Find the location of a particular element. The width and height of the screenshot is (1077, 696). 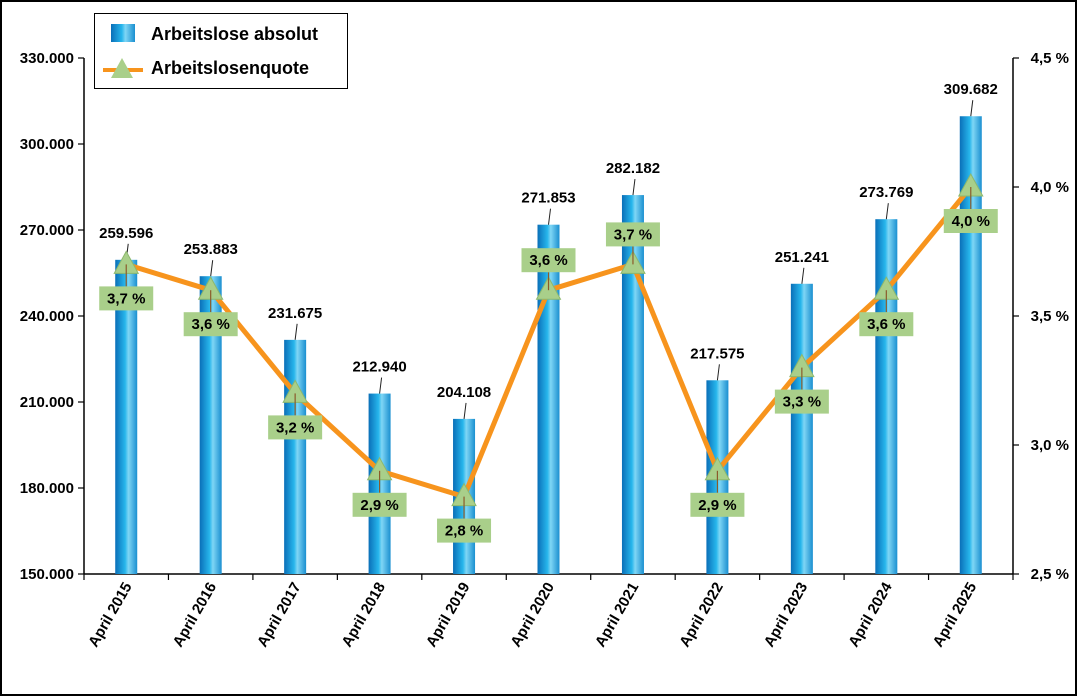

x-category-label: April 2023 is located at coordinates (786, 615).